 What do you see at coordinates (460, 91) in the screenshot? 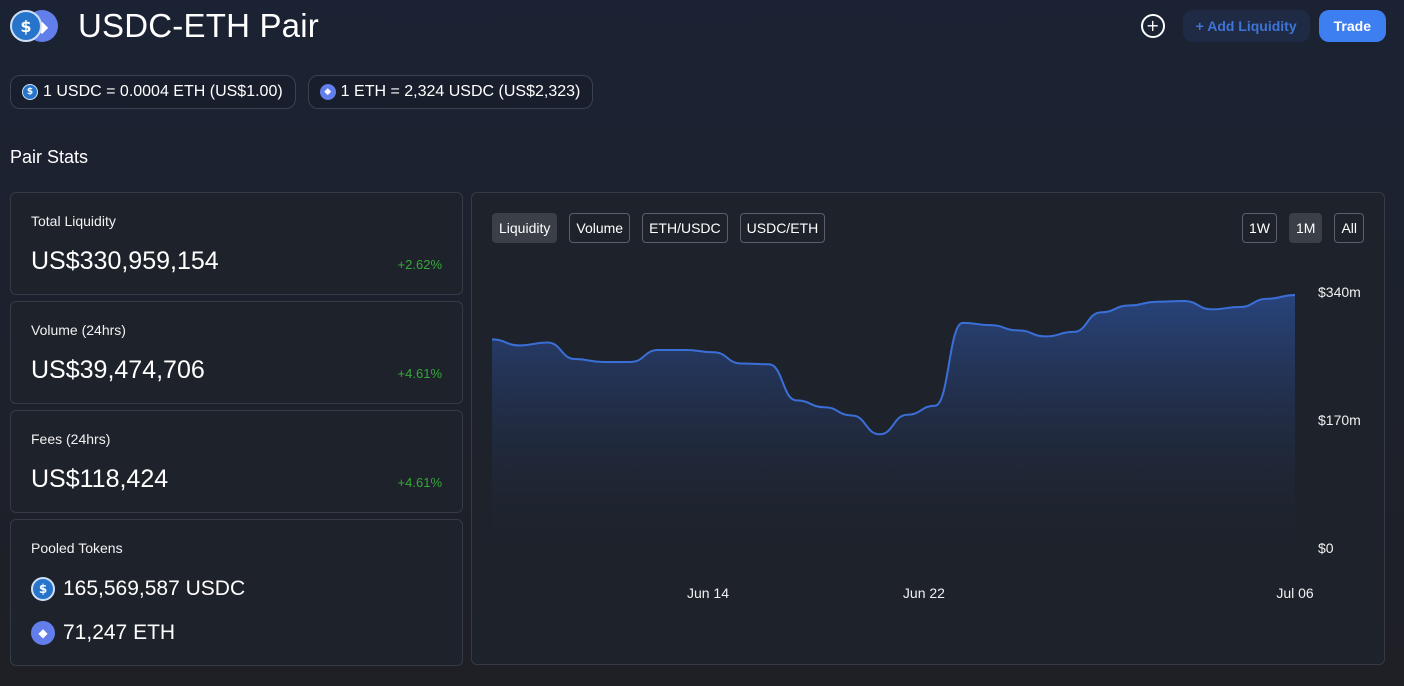
I see `eth-rate-text: 1 ETH = 2,324 USDC (US$2,323)` at bounding box center [460, 91].